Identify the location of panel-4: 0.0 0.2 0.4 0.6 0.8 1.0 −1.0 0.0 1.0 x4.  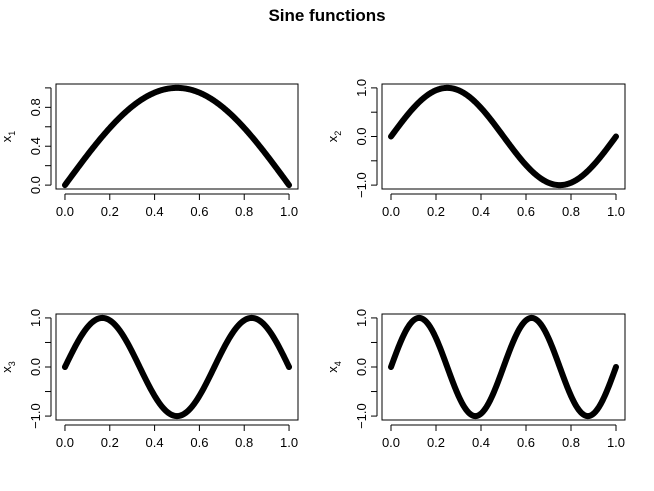
(475, 379).